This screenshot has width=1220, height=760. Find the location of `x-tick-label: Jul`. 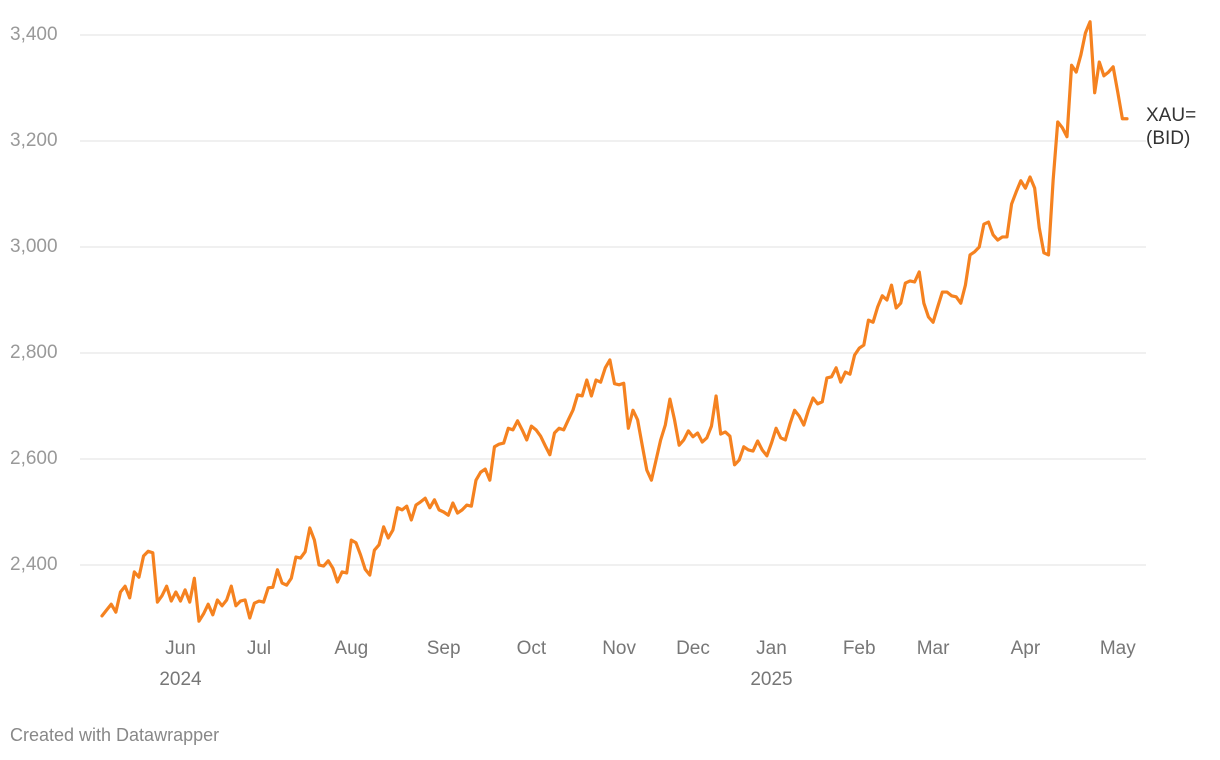

x-tick-label: Jul is located at coordinates (259, 648).